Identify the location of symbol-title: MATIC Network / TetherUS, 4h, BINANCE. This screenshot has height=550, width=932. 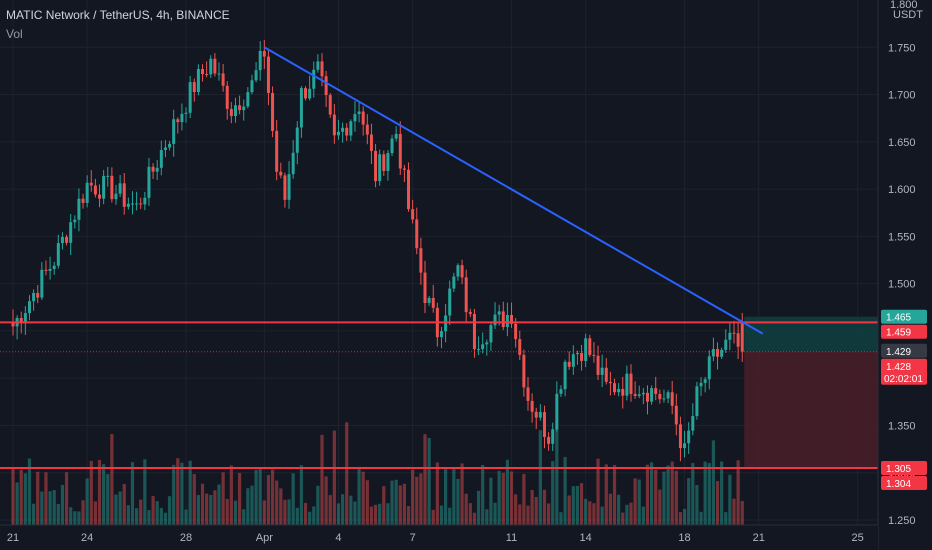
(118, 15).